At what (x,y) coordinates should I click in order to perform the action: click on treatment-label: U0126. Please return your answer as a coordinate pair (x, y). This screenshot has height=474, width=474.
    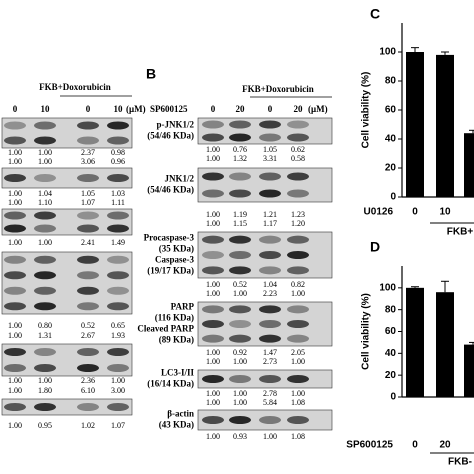
    Looking at the image, I should click on (379, 212).